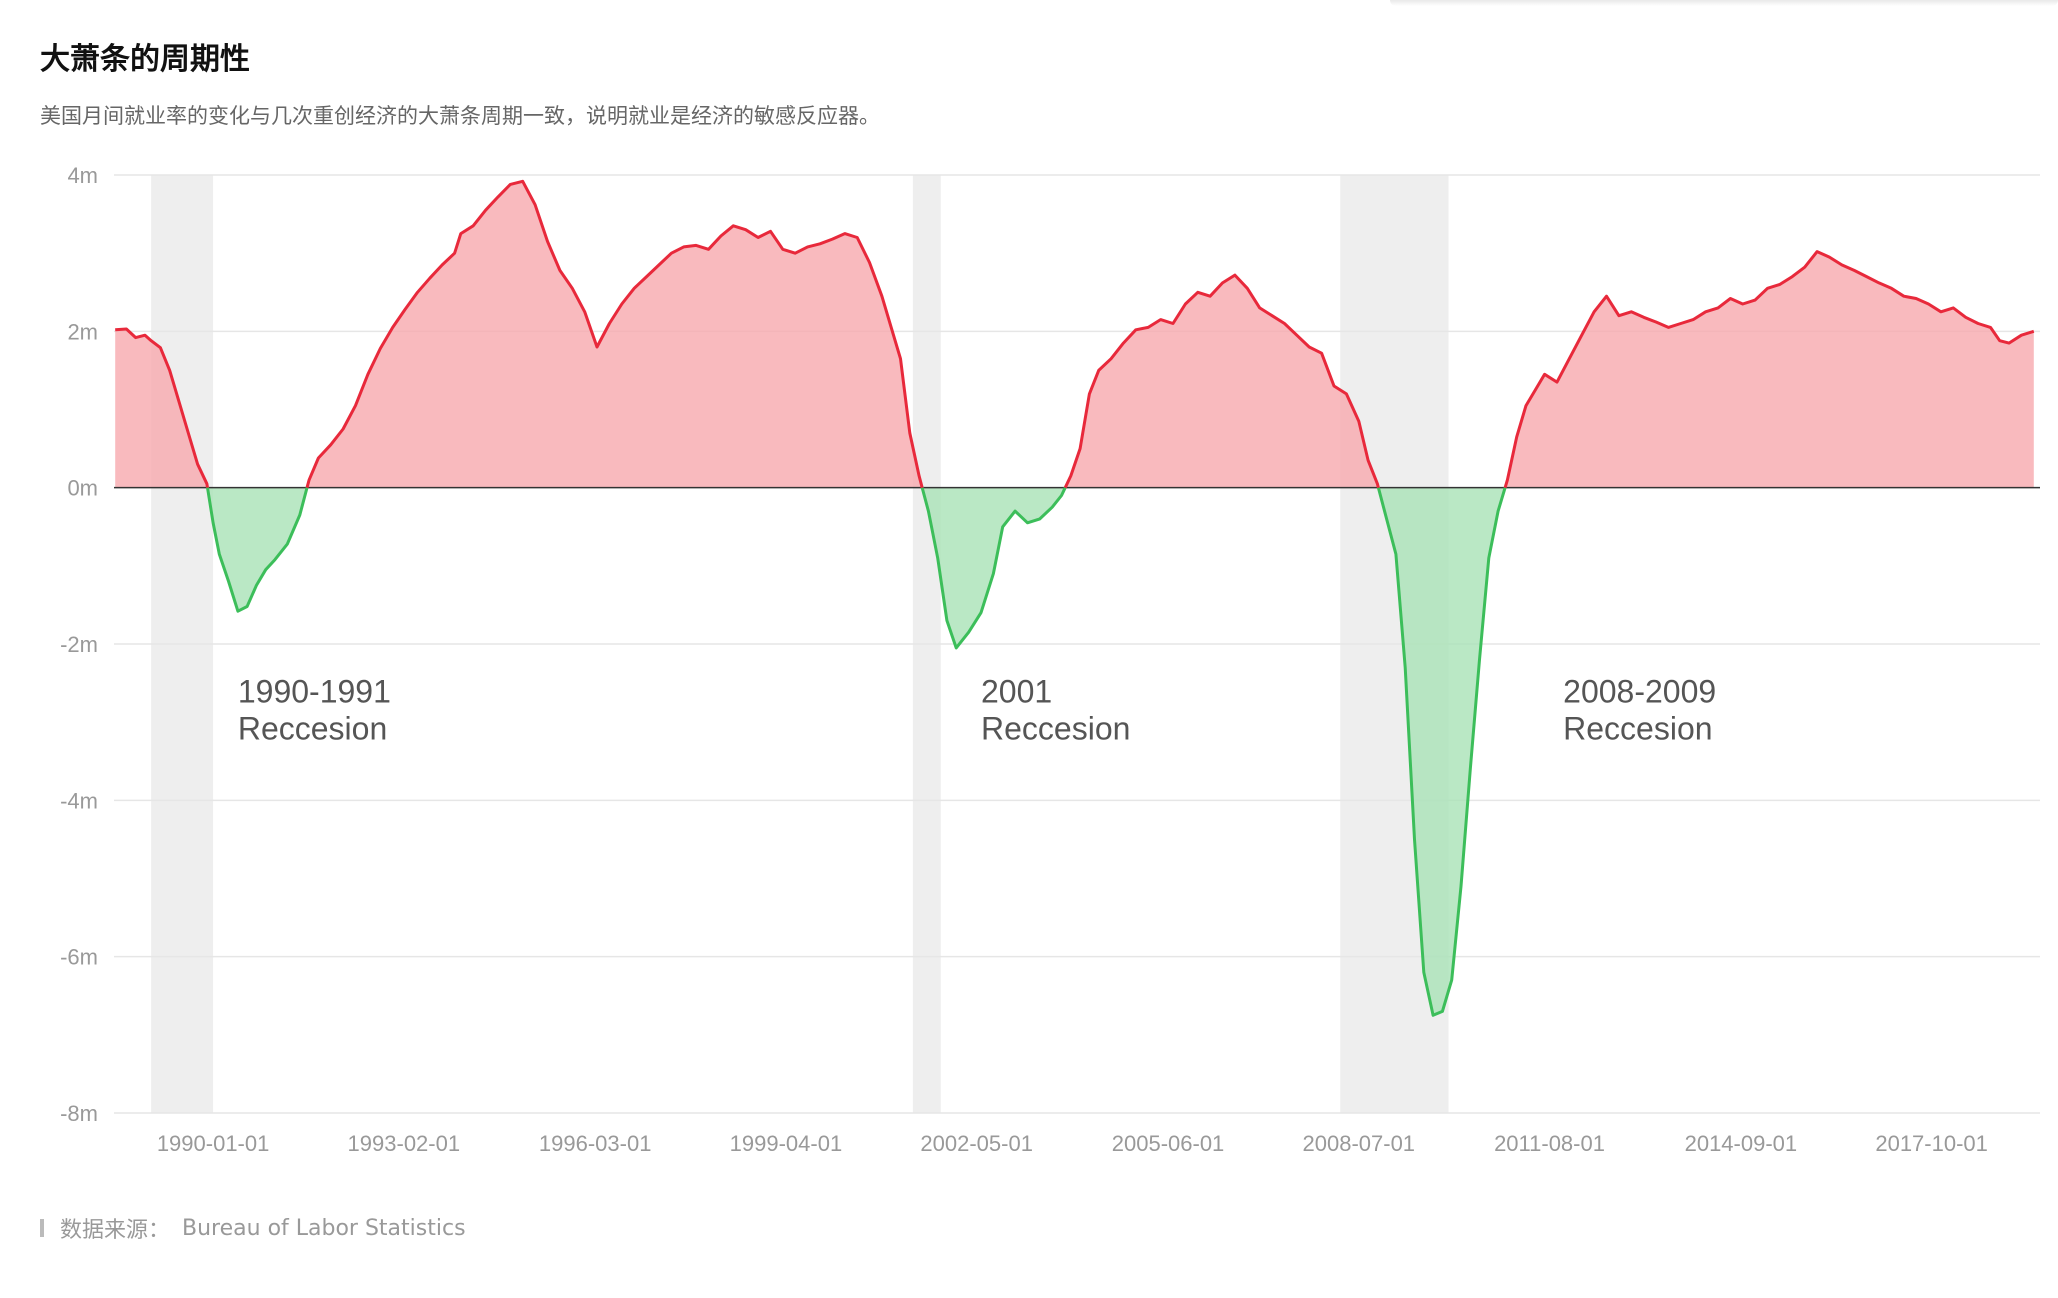 The height and width of the screenshot is (1298, 2058). I want to click on x-tick-label: 2008-07-01, so click(1359, 1143).